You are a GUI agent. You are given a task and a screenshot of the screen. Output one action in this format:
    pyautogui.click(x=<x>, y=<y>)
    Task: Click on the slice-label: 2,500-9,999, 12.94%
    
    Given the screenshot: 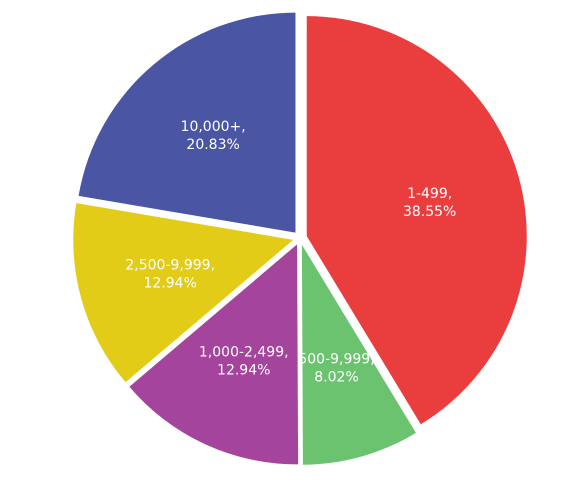 What is the action you would take?
    pyautogui.click(x=170, y=275)
    